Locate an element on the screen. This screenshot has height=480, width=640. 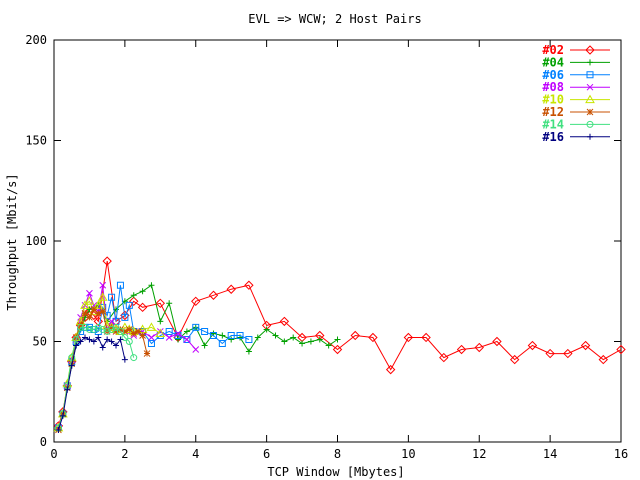
legend-item: #02 is located at coordinates (576, 50).